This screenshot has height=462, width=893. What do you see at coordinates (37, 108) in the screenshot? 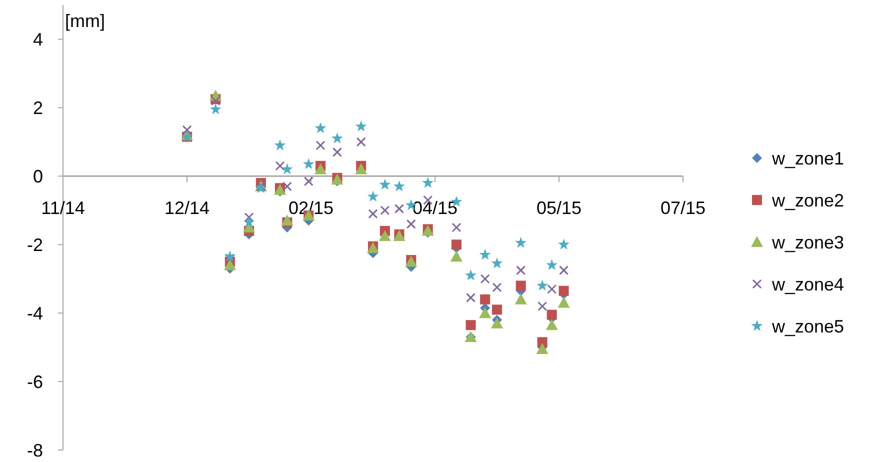
I see `y-tick-label: 2` at bounding box center [37, 108].